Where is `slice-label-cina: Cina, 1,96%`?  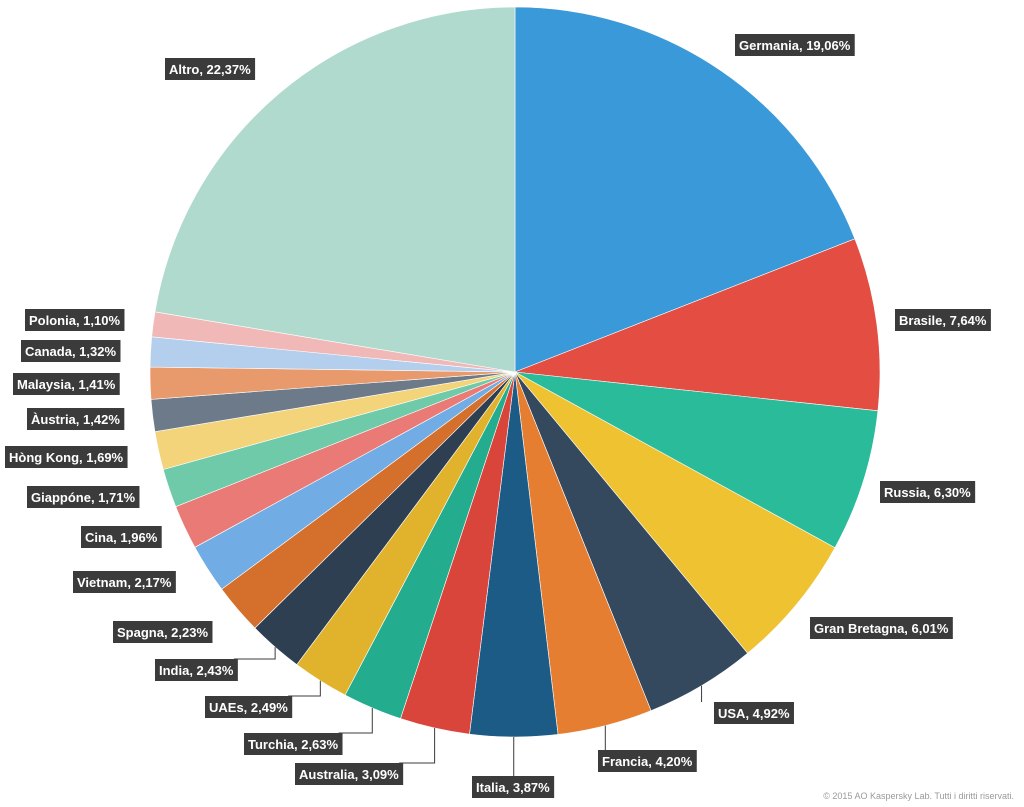
slice-label-cina: Cina, 1,96% is located at coordinates (121, 537).